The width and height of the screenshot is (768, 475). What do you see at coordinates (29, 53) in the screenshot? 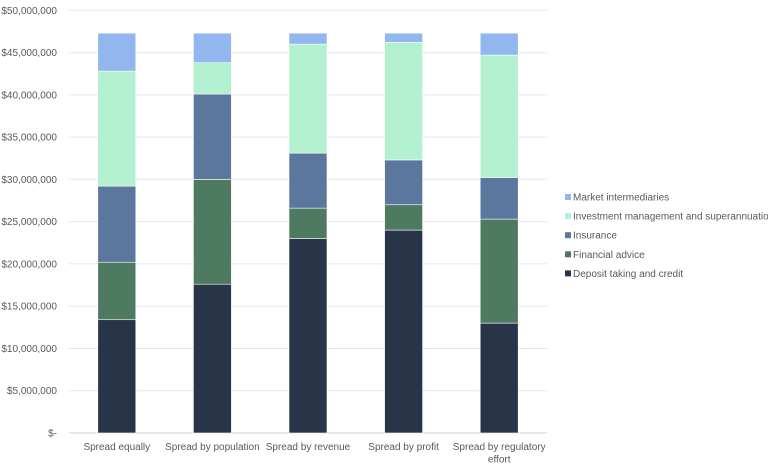
I see `y-tick-label: $45,000,000` at bounding box center [29, 53].